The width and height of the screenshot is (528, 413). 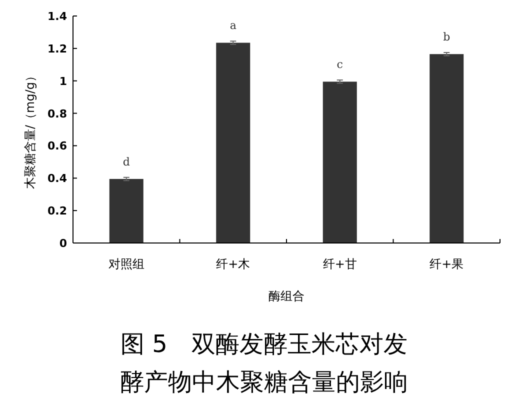 What do you see at coordinates (57, 49) in the screenshot?
I see `y-tick-label: 1.2` at bounding box center [57, 49].